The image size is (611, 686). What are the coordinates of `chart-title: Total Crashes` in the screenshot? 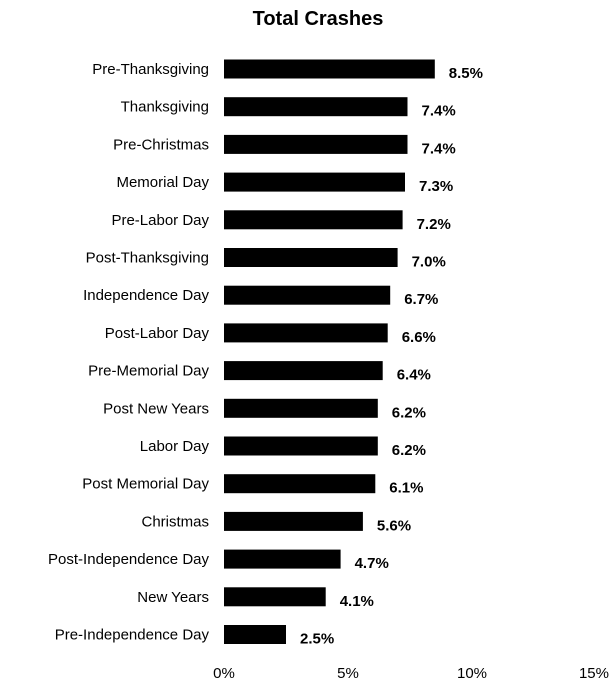 It's located at (318, 19).